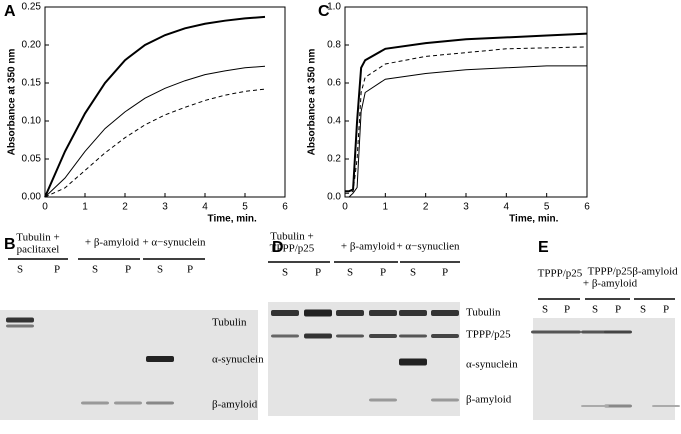  Describe the element at coordinates (32, 159) in the screenshot. I see `y-tick-label: 0.05` at that location.